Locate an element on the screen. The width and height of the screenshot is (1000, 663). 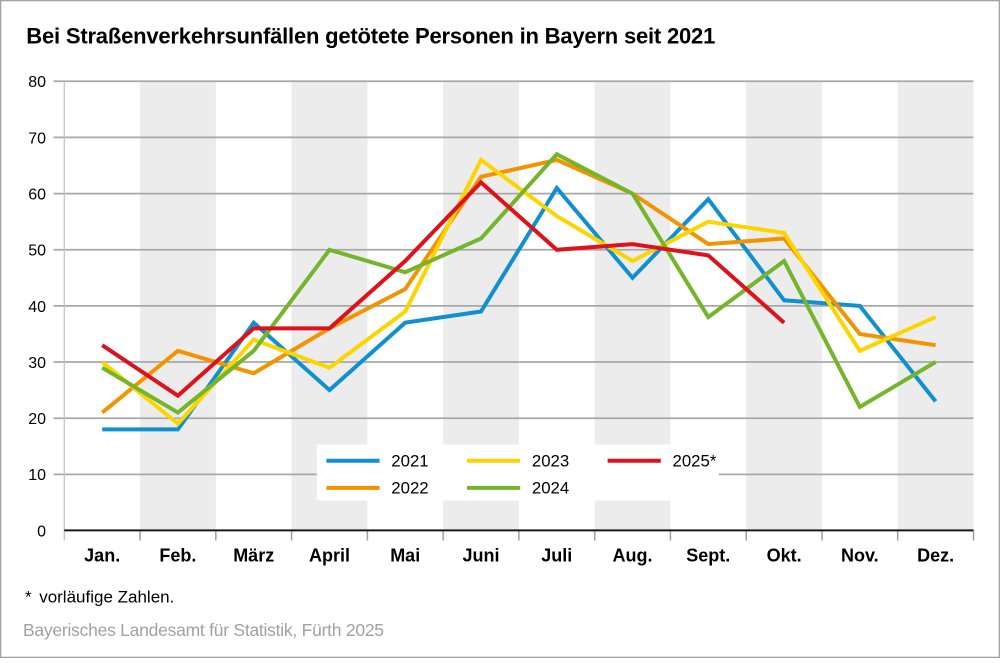
svg-text: Aug. is located at coordinates (633, 556).